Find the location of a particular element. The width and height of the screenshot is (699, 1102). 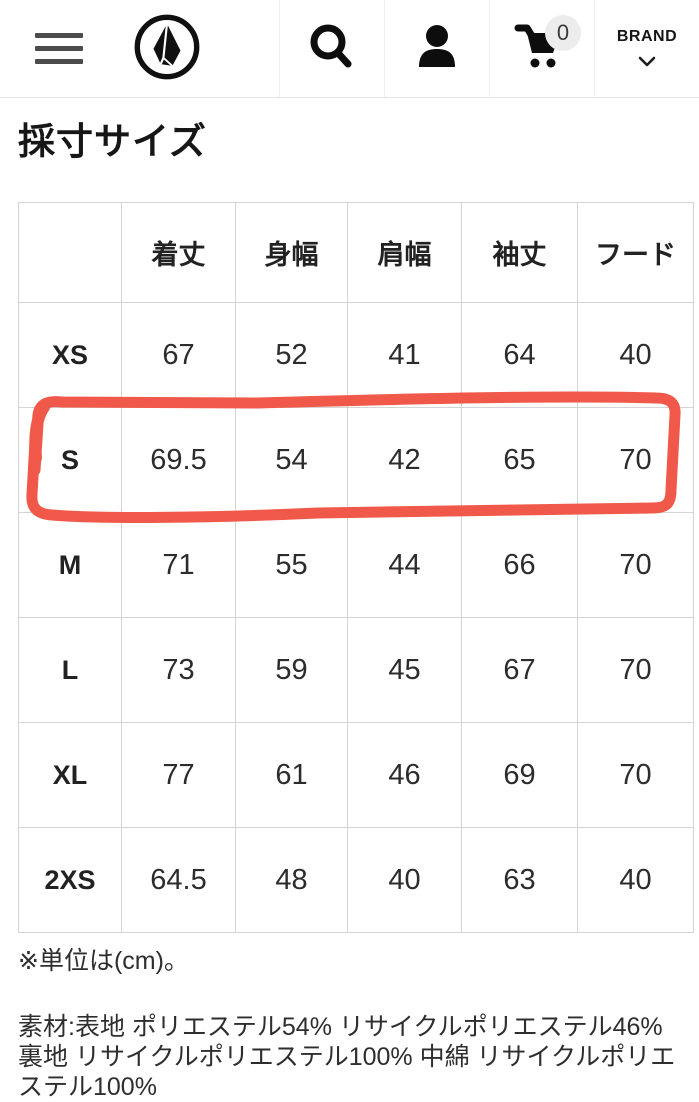

size-value-cell: 46 is located at coordinates (404, 775).